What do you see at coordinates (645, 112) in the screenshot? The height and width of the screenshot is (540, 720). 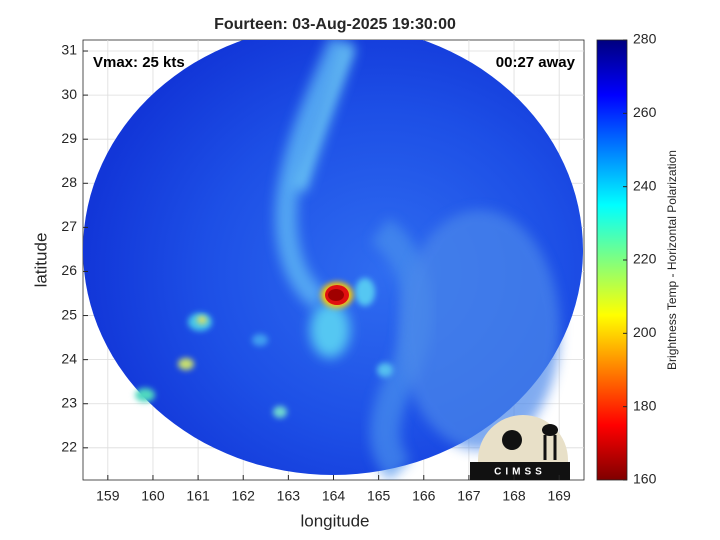 I see `colorbar-tick-label: 260` at bounding box center [645, 112].